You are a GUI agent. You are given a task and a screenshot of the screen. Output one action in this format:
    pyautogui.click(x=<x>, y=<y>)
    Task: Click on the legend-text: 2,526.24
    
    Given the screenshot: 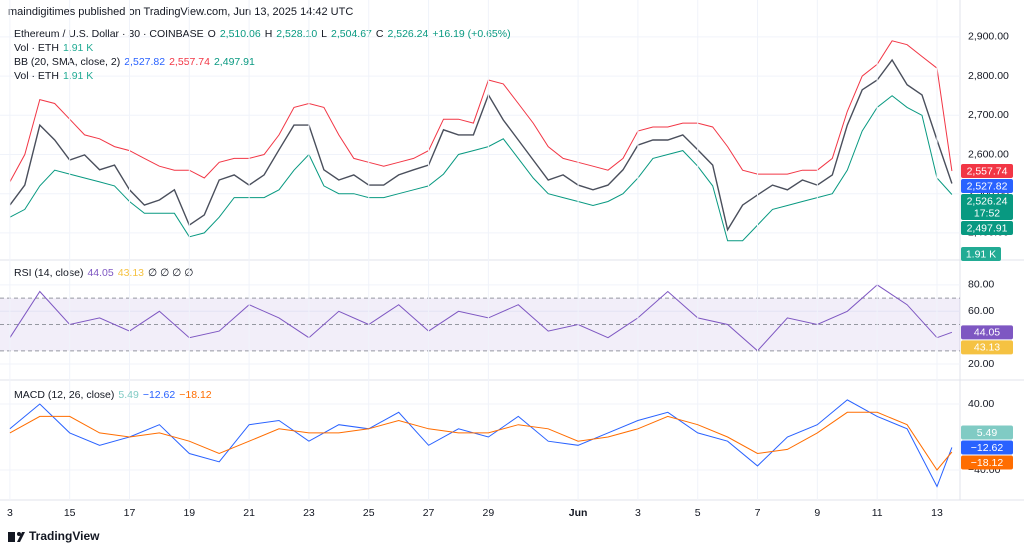 What is the action you would take?
    pyautogui.click(x=407, y=34)
    